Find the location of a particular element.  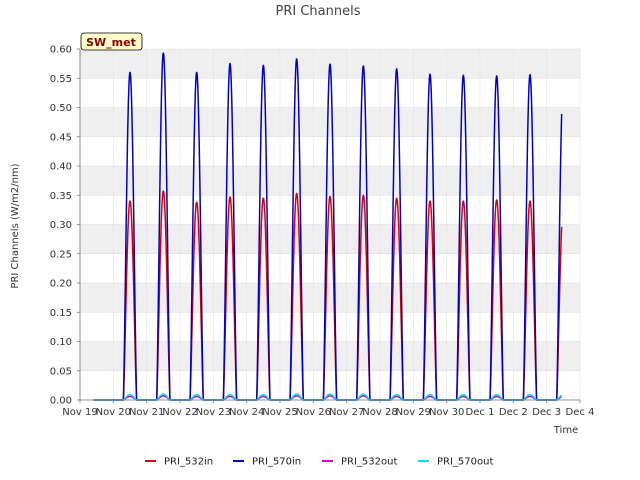

y-tick-label: 0.55 is located at coordinates (61, 79).